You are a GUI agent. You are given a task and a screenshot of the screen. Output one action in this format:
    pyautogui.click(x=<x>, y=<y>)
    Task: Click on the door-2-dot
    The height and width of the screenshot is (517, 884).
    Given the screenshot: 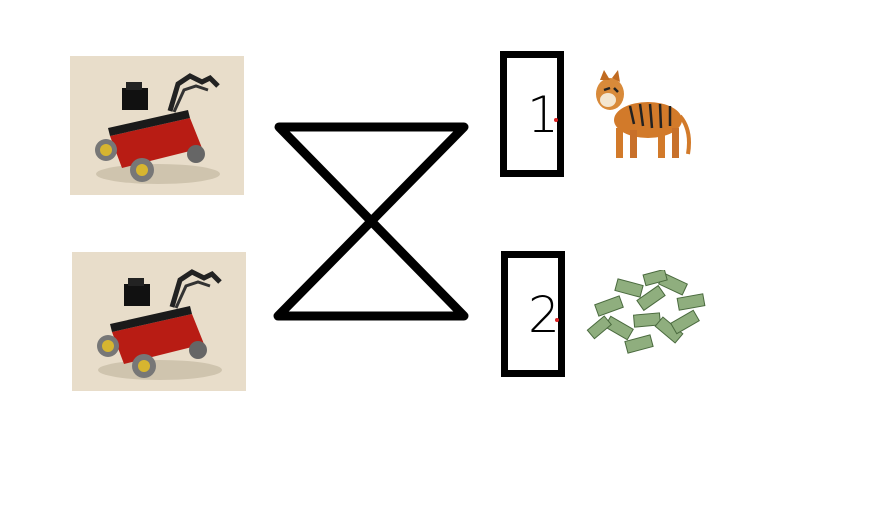 What is the action you would take?
    pyautogui.click(x=557, y=320)
    